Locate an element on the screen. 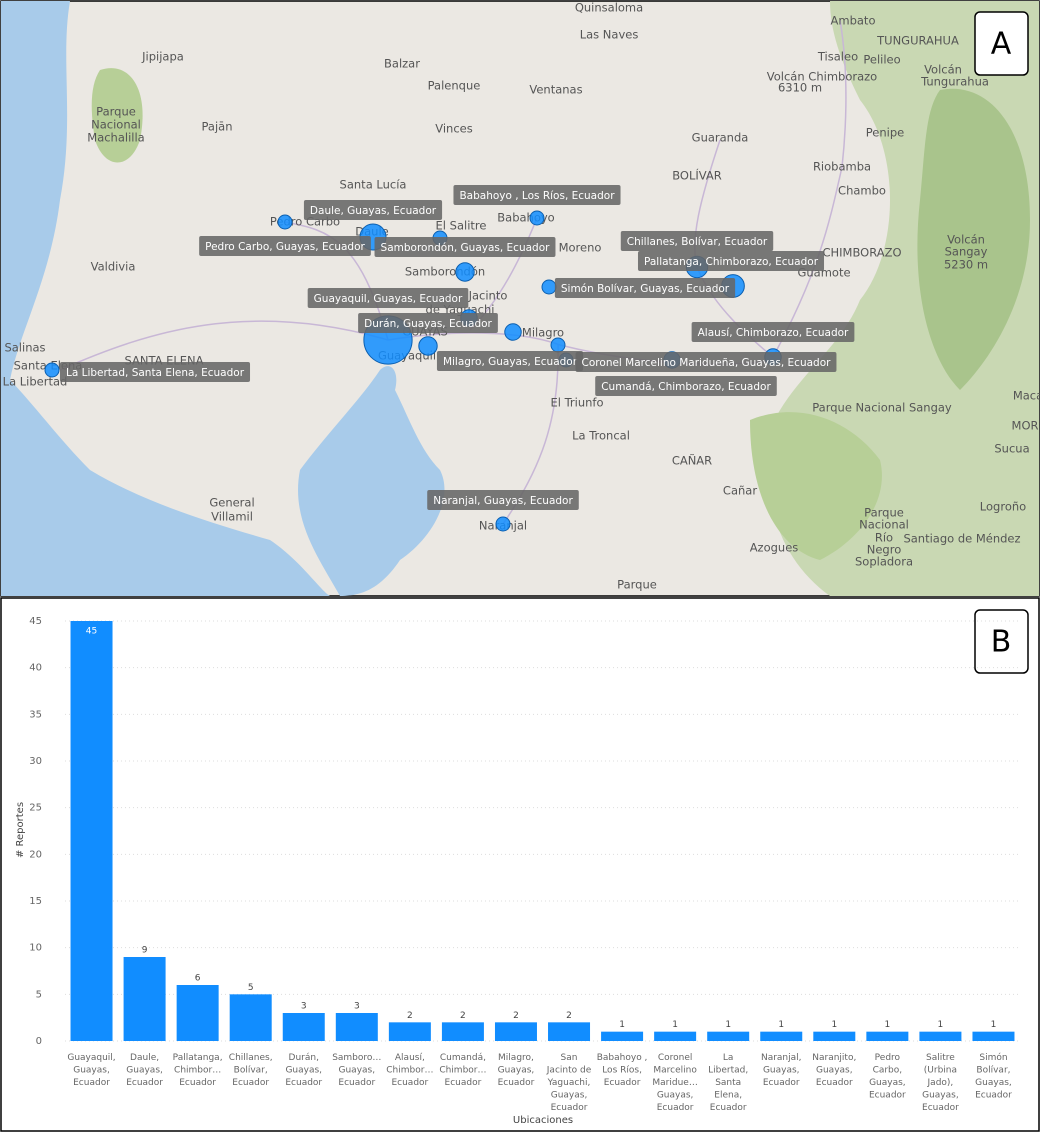 The width and height of the screenshot is (1040, 1132). place-label: Maca is located at coordinates (1026, 396).